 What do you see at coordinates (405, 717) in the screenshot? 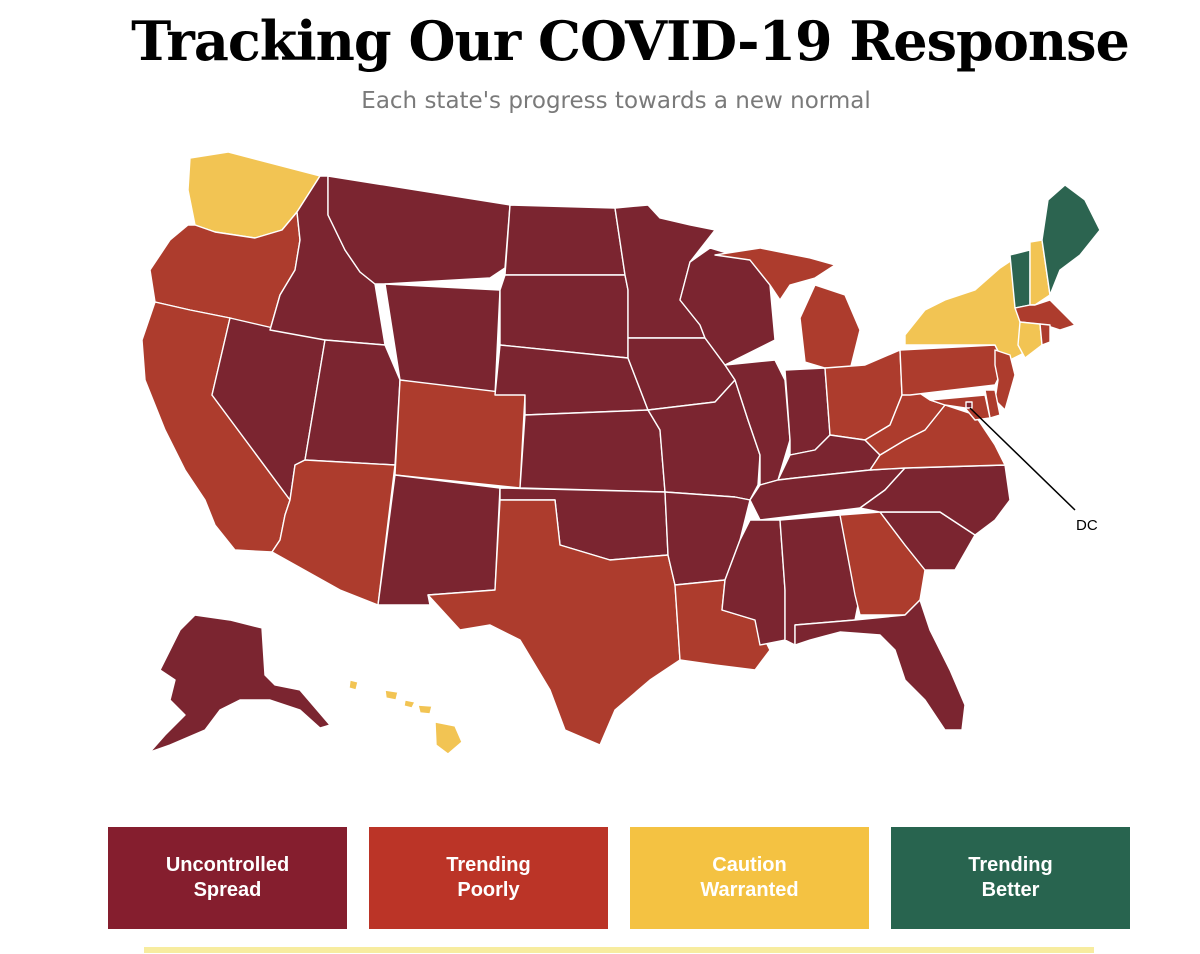
I see `state-hi` at bounding box center [405, 717].